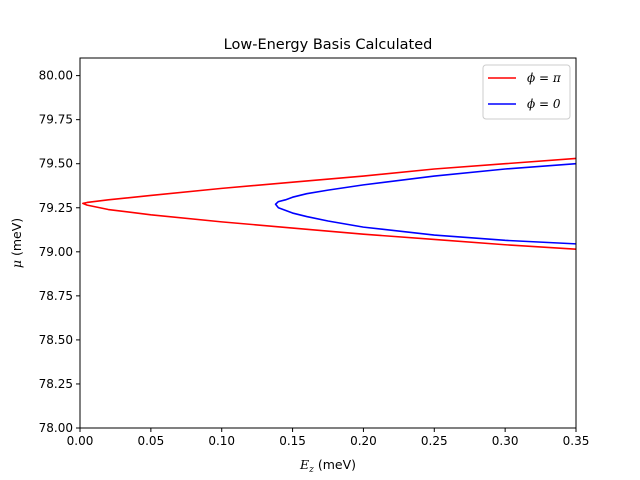 The width and height of the screenshot is (640, 480). I want to click on y-tick-label: 78.25, so click(56, 384).